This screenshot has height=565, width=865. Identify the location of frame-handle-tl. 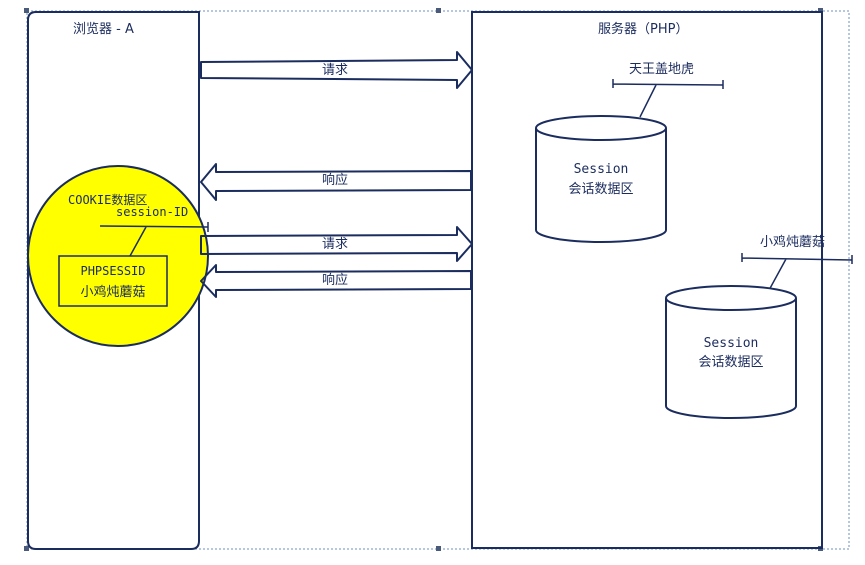
(26, 10).